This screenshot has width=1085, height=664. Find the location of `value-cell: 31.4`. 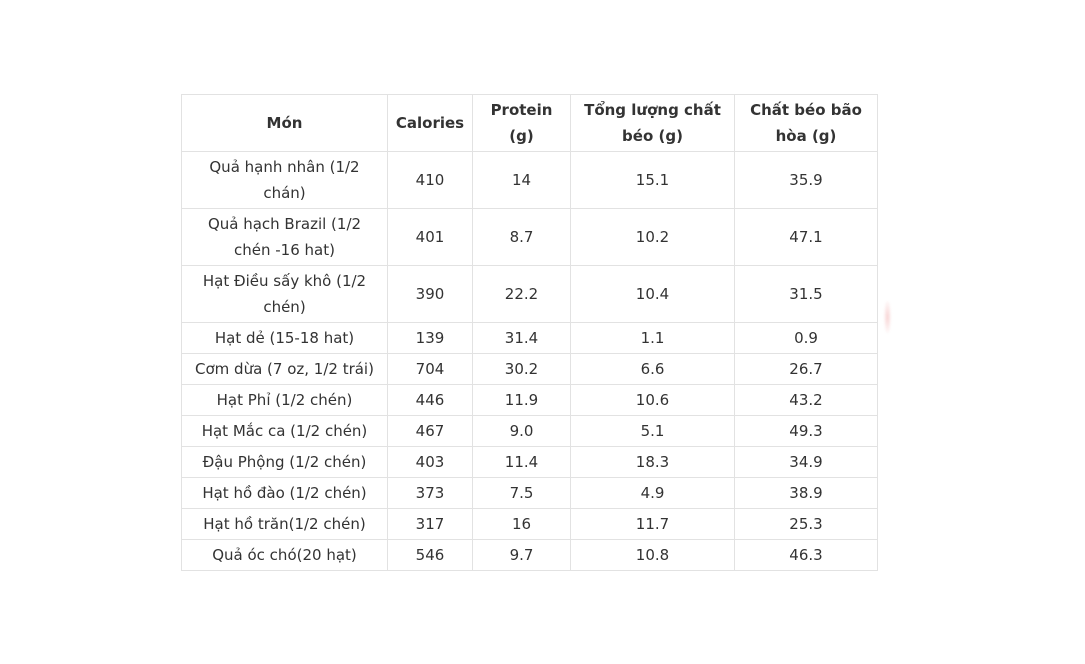

value-cell: 31.4 is located at coordinates (521, 338).